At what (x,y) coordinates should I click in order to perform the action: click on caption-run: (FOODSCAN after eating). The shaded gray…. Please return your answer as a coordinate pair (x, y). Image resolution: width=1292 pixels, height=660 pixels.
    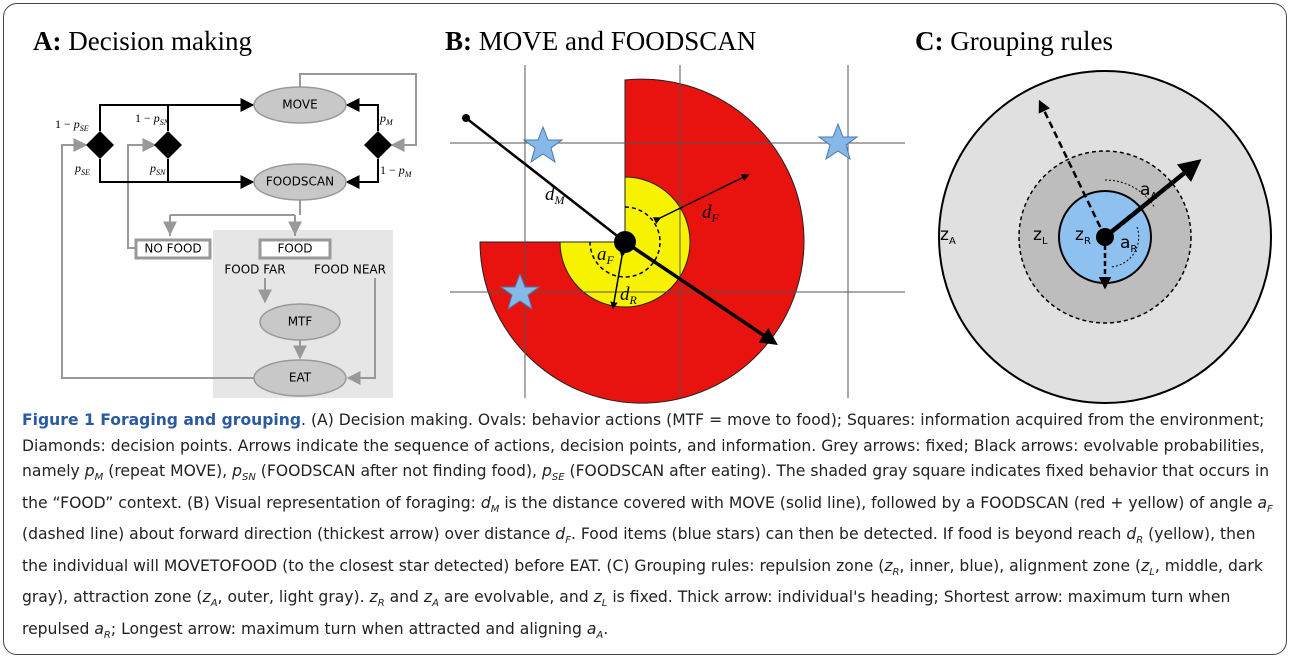
    Looking at the image, I should click on (646, 487).